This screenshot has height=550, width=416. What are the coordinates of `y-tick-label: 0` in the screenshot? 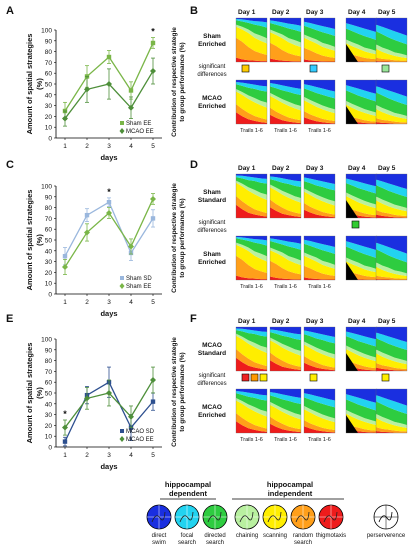 It's located at (50, 448).